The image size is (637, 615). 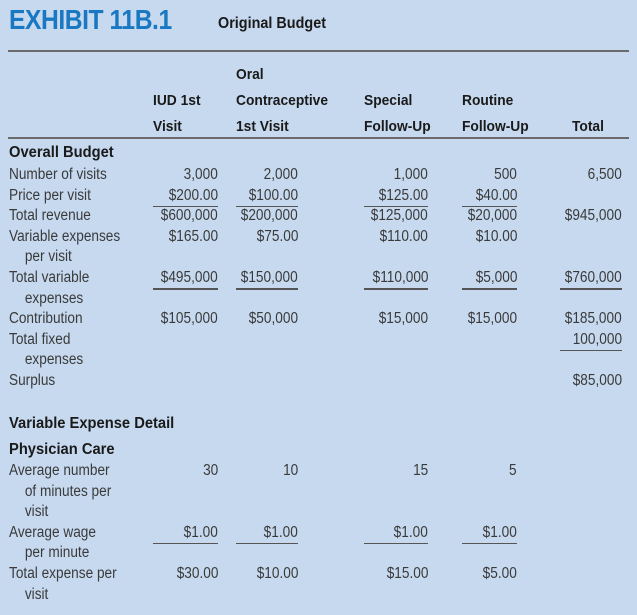 What do you see at coordinates (597, 339) in the screenshot?
I see `cell-text: 100,000` at bounding box center [597, 339].